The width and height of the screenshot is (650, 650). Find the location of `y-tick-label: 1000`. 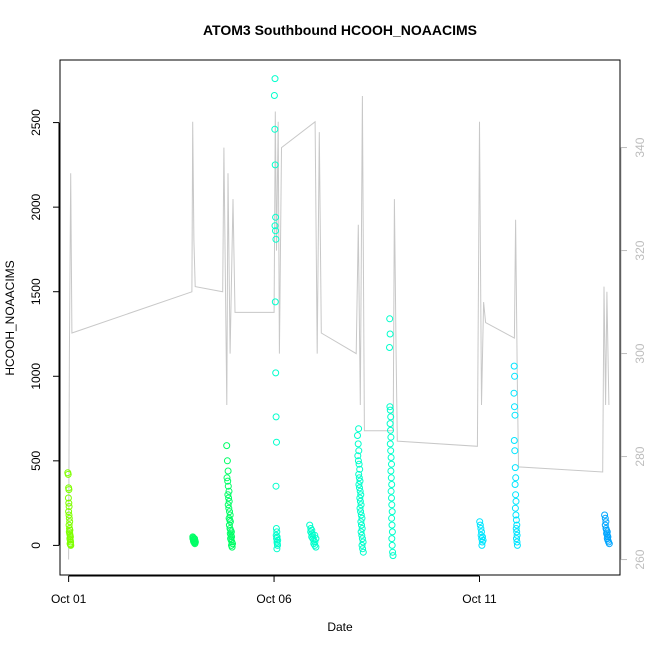

y-tick-label: 1000 is located at coordinates (36, 376).